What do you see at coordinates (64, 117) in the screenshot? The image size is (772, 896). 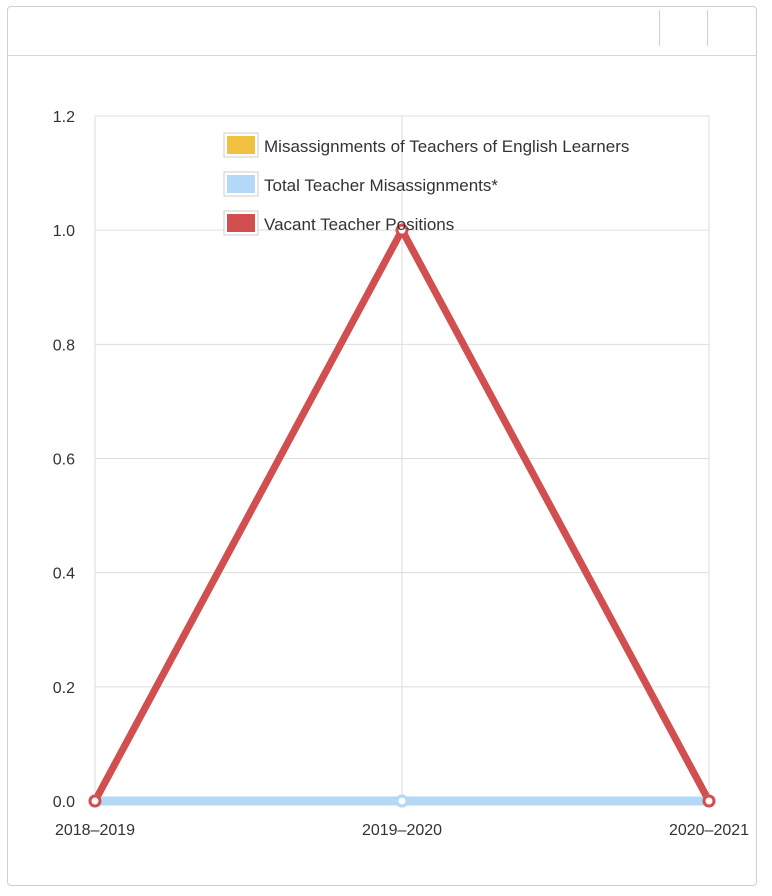 I see `y-tick-label: 1.2` at bounding box center [64, 117].